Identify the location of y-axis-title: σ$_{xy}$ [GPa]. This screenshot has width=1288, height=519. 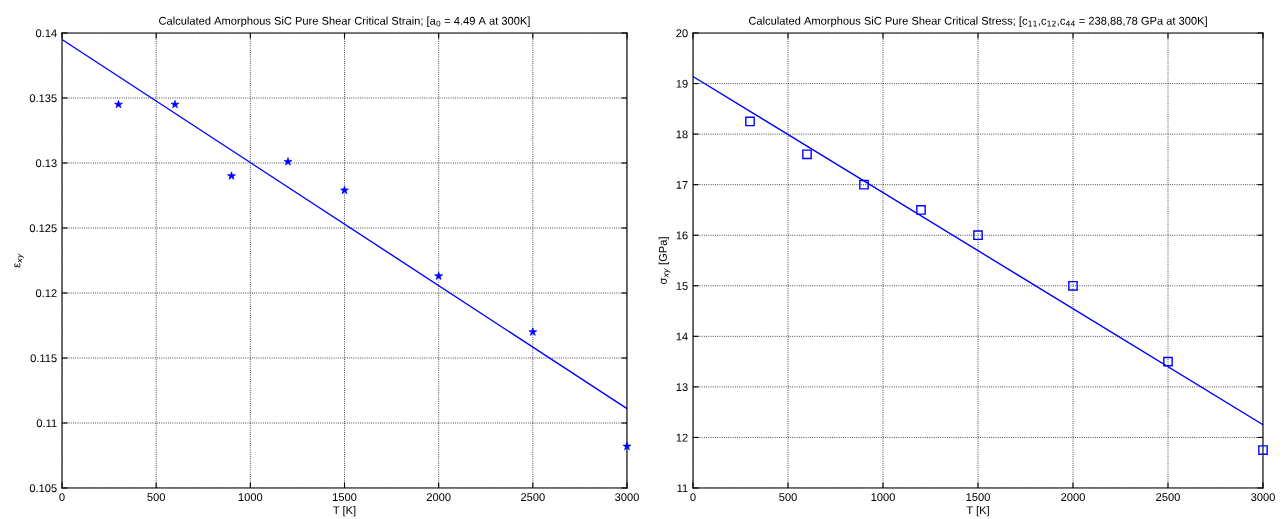
(664, 261).